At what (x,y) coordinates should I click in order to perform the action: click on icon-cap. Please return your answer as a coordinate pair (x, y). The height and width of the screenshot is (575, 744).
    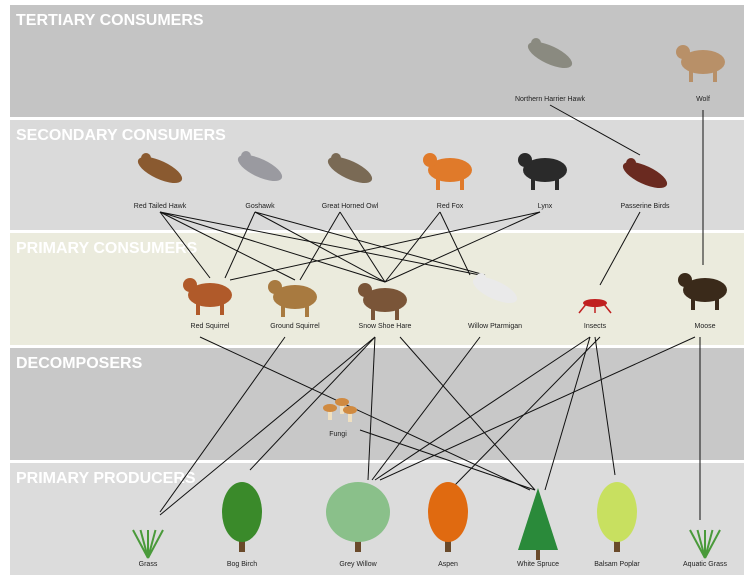
    Looking at the image, I should click on (342, 402).